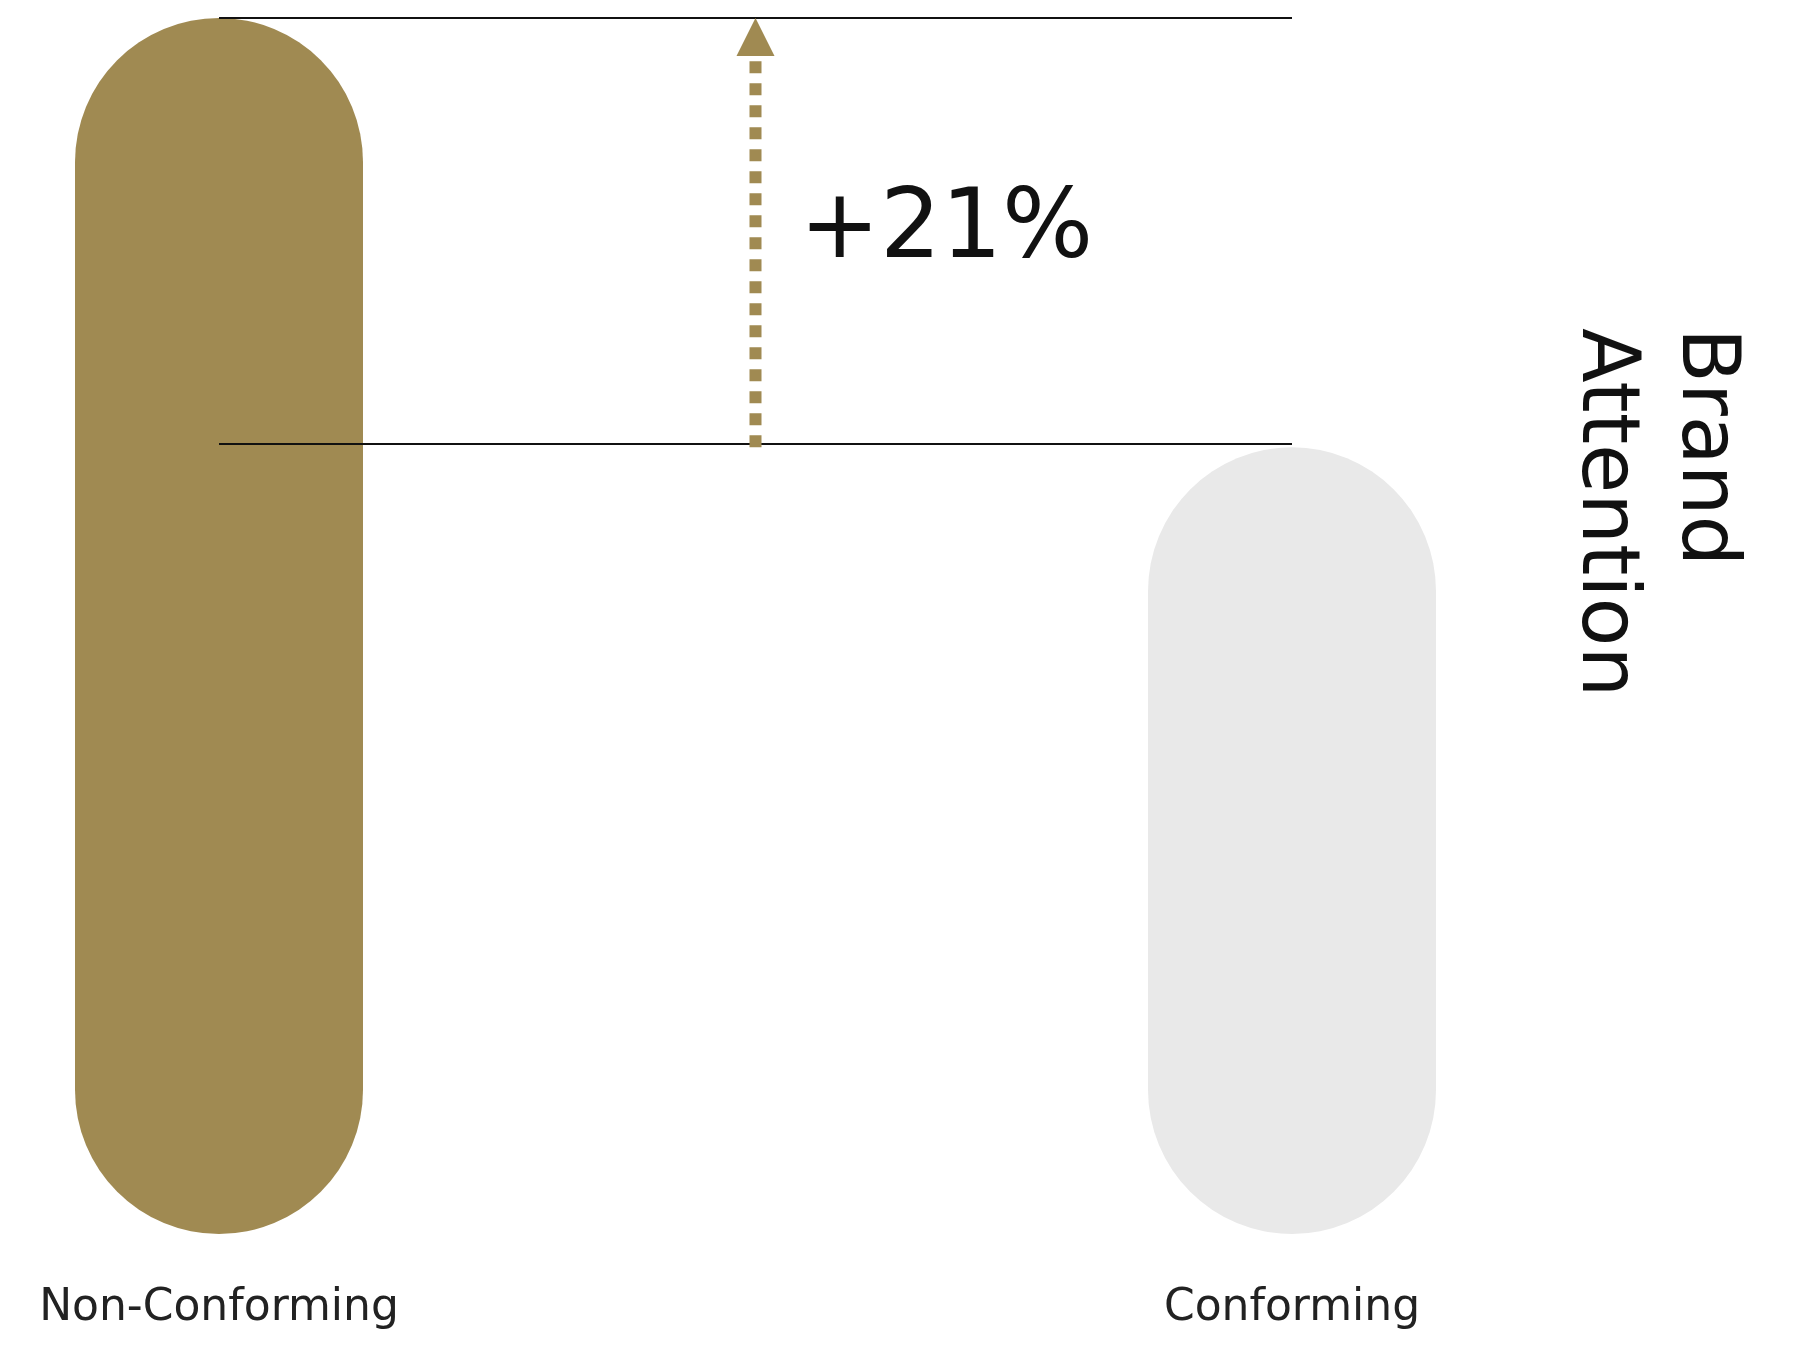  What do you see at coordinates (219, 1304) in the screenshot?
I see `x-tick-label: Non-Conforming` at bounding box center [219, 1304].